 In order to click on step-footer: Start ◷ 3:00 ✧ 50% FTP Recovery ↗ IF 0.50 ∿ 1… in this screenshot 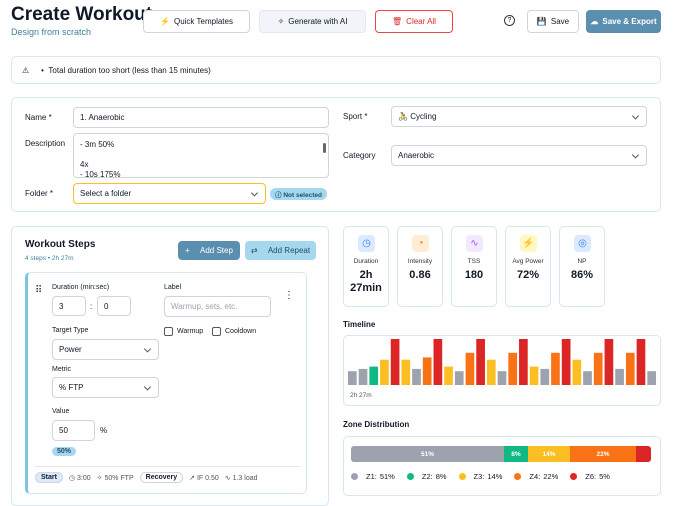, I will do `click(146, 477)`.